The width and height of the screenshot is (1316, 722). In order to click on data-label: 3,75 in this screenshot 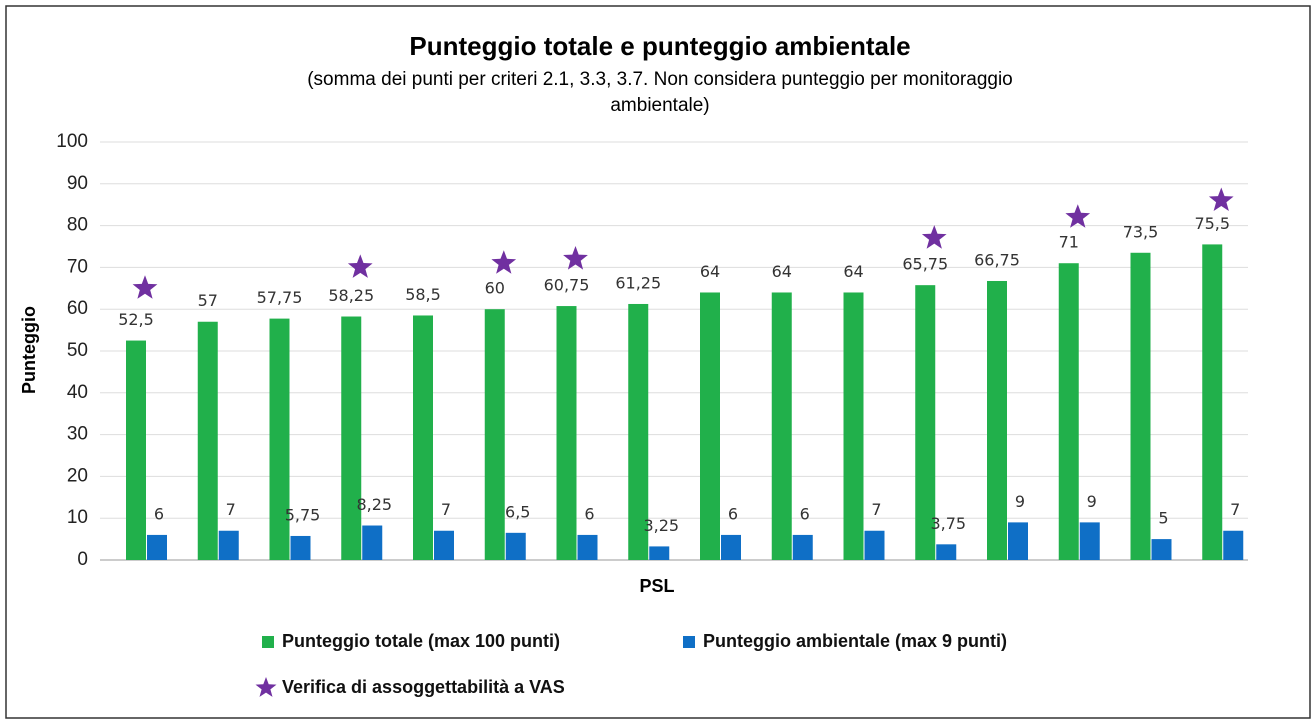, I will do `click(948, 523)`.